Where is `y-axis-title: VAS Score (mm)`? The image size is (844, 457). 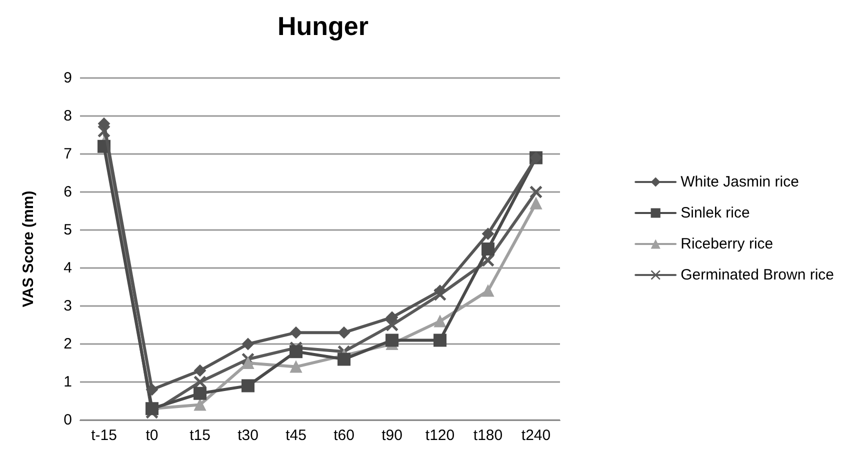 y-axis-title: VAS Score (mm) is located at coordinates (28, 249).